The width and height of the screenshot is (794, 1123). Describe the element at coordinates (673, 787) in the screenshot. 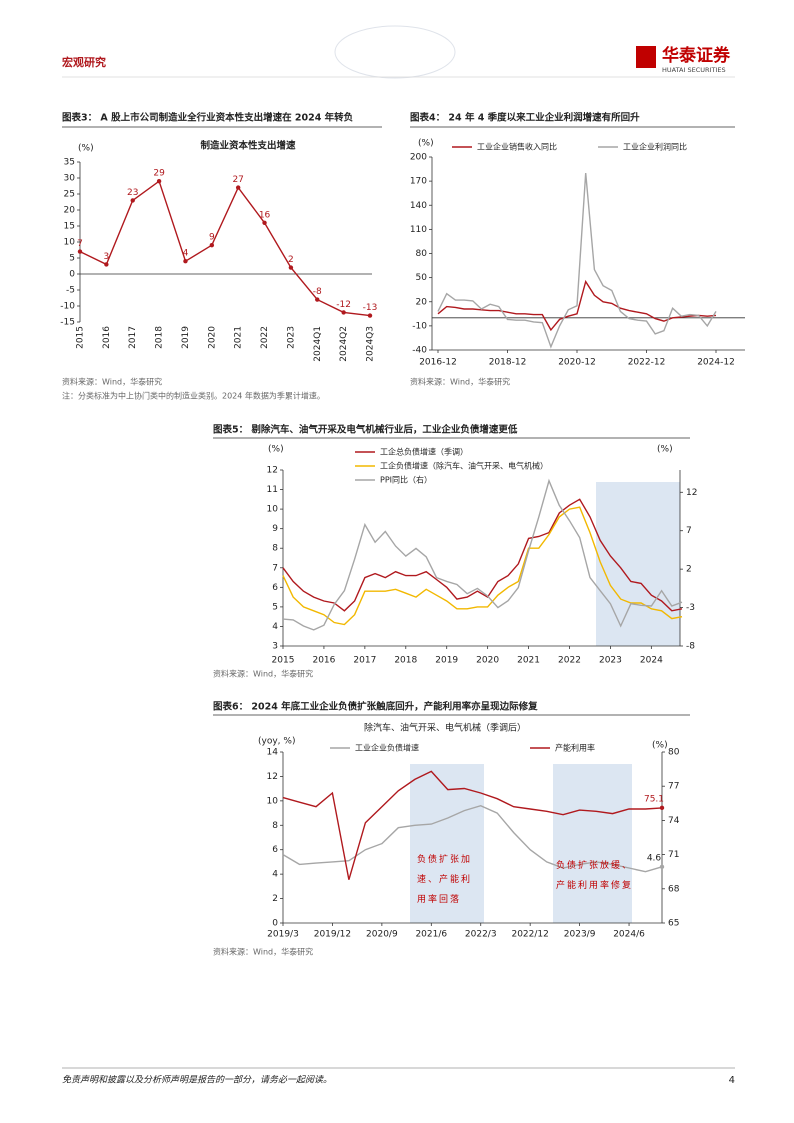

I see `y2-tick-label: 77` at that location.